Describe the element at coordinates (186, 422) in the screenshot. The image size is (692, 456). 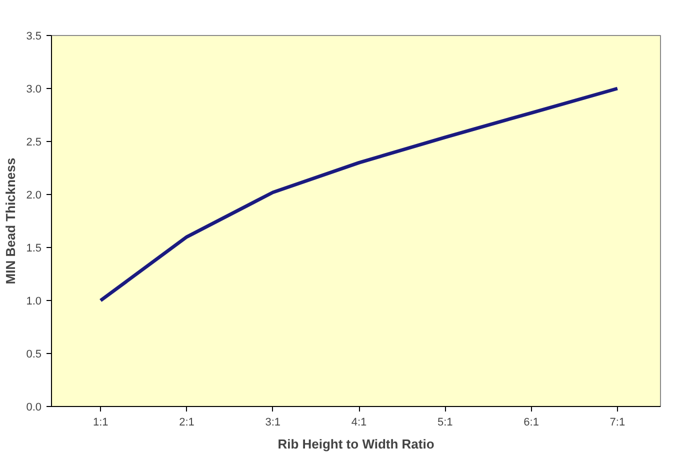
I see `x-tick-label: 2:1` at that location.